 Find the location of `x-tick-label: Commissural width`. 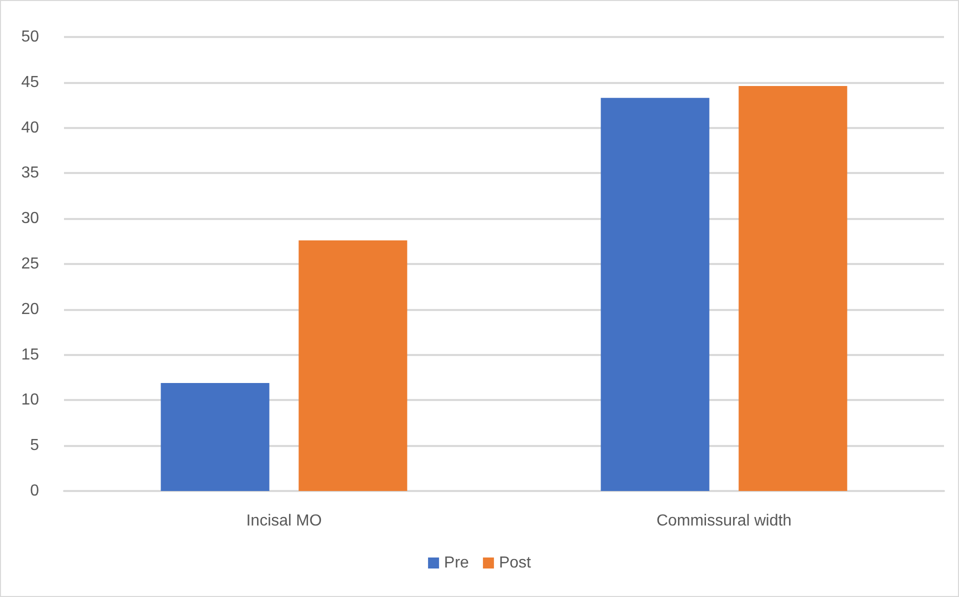

x-tick-label: Commissural width is located at coordinates (724, 521).